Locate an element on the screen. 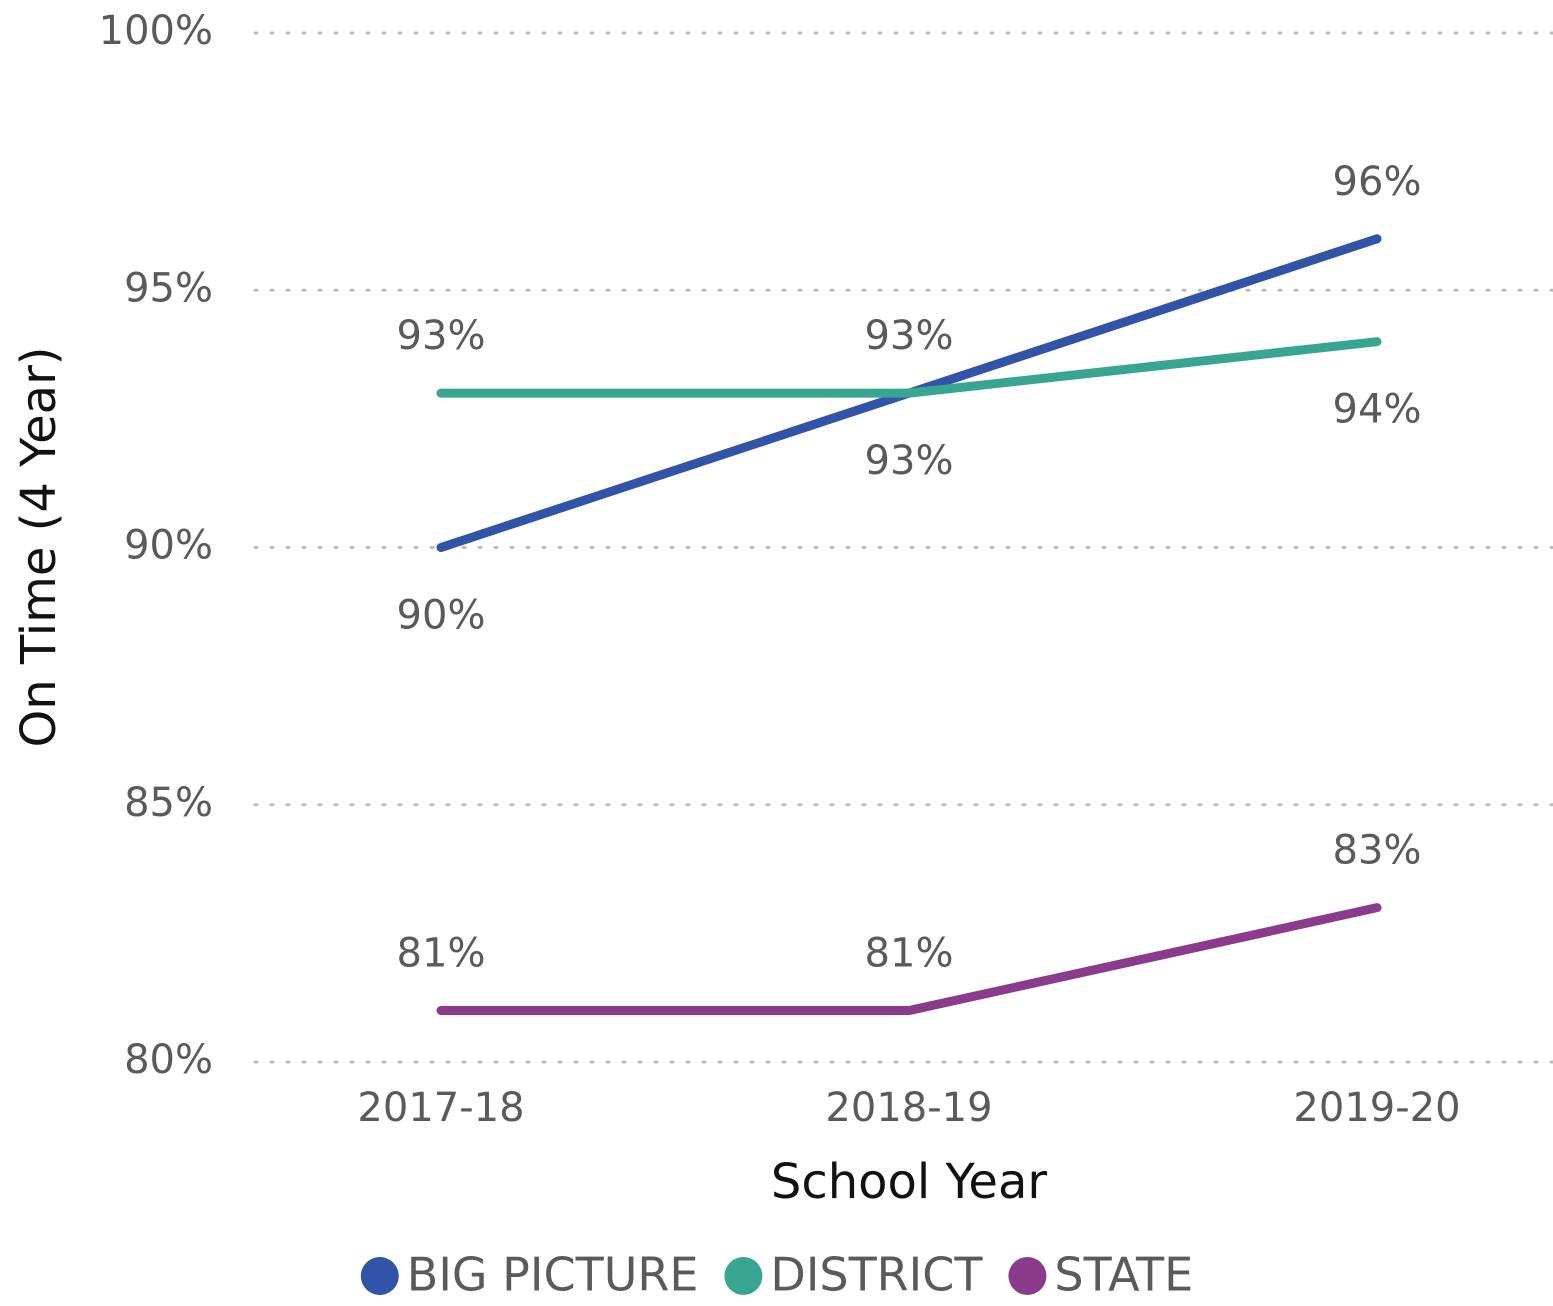  y-tick-label: 80% is located at coordinates (168, 1060).